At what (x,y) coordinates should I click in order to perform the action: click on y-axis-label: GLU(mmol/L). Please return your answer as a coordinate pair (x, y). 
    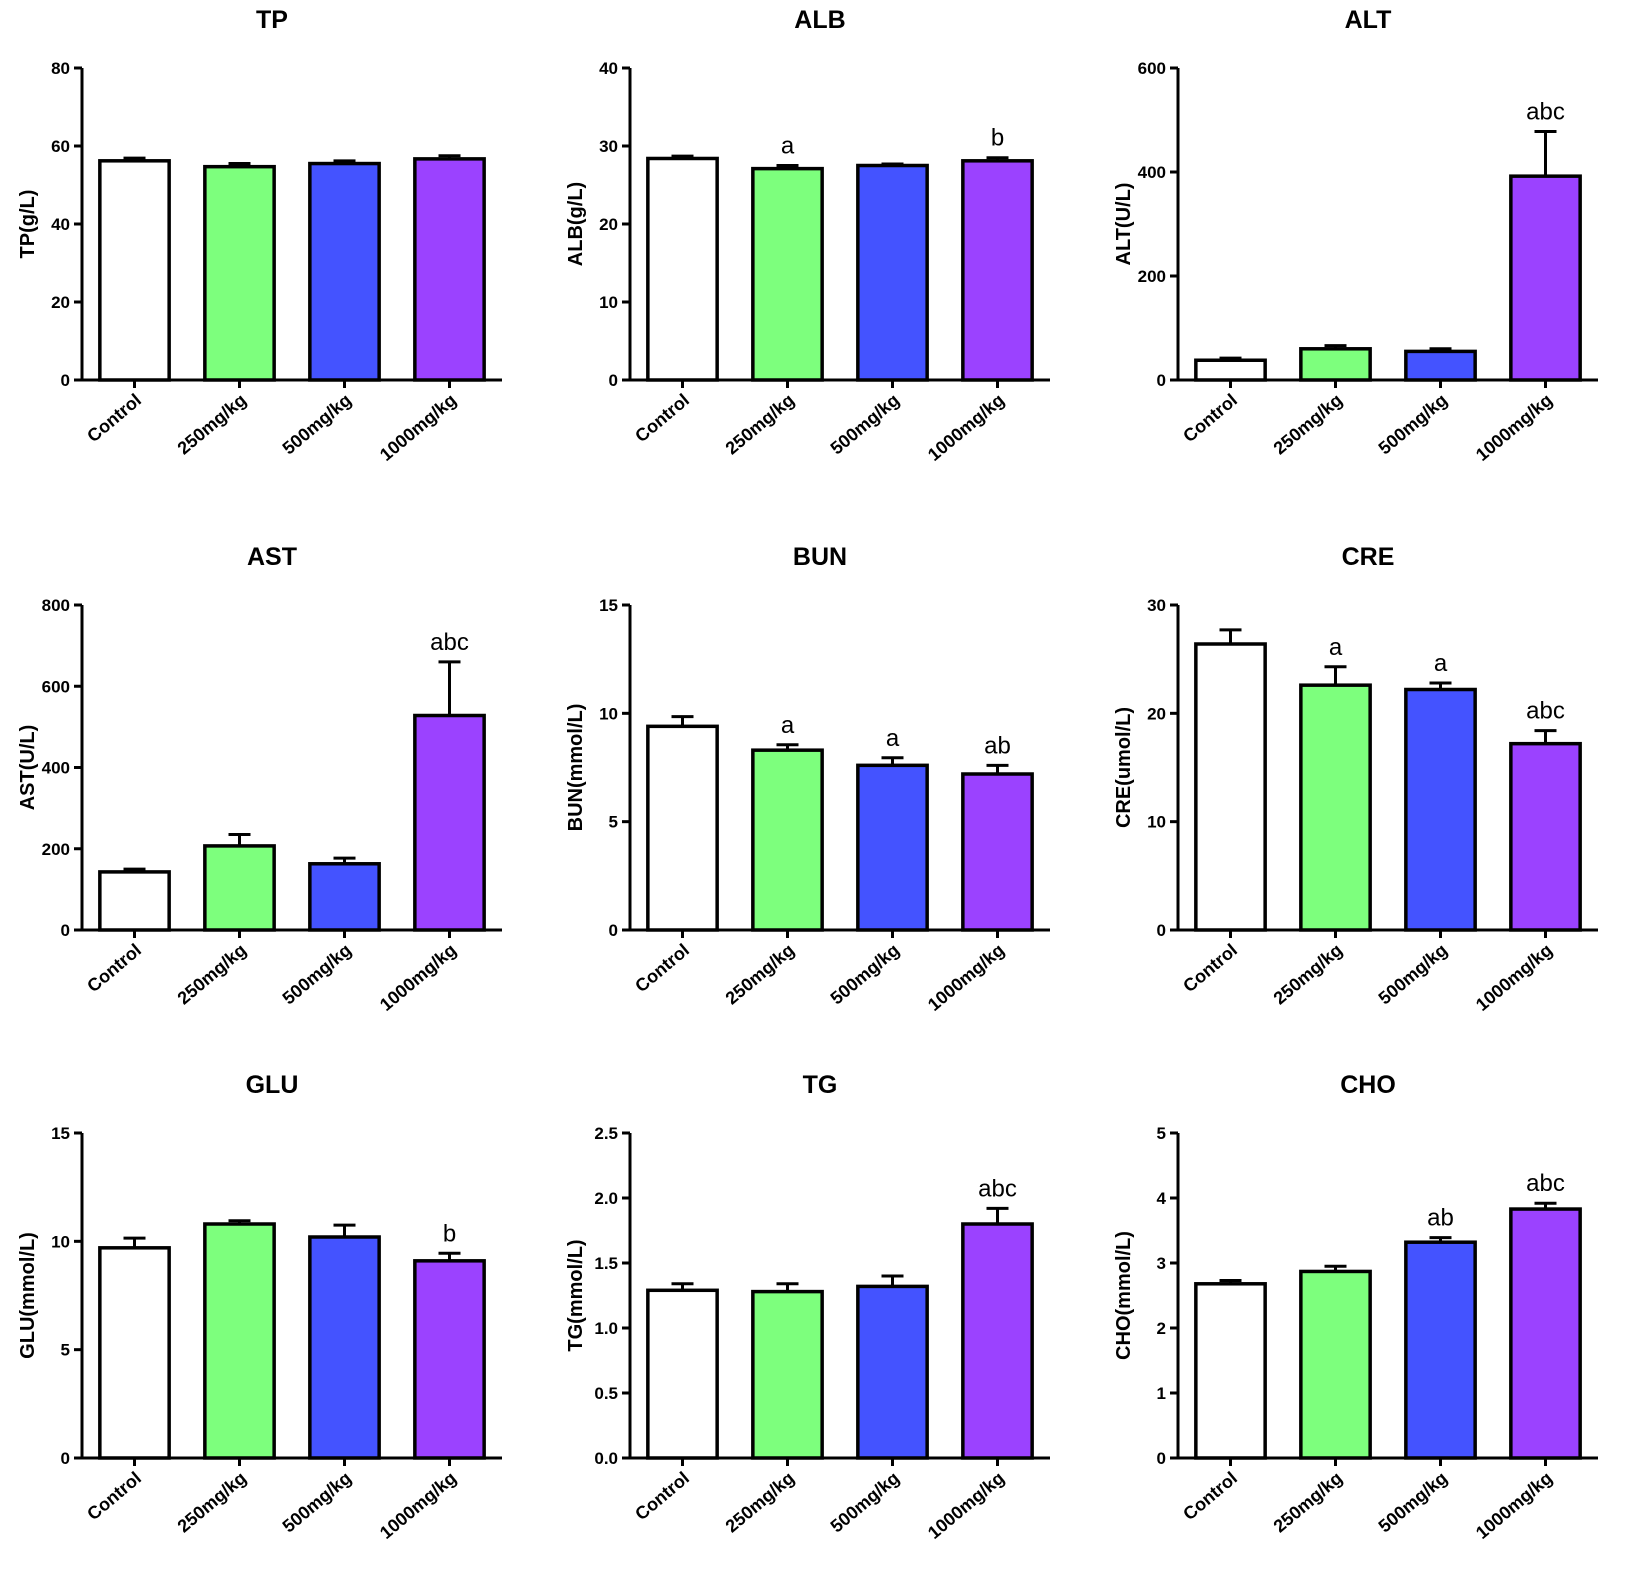
    Looking at the image, I should click on (28, 1295).